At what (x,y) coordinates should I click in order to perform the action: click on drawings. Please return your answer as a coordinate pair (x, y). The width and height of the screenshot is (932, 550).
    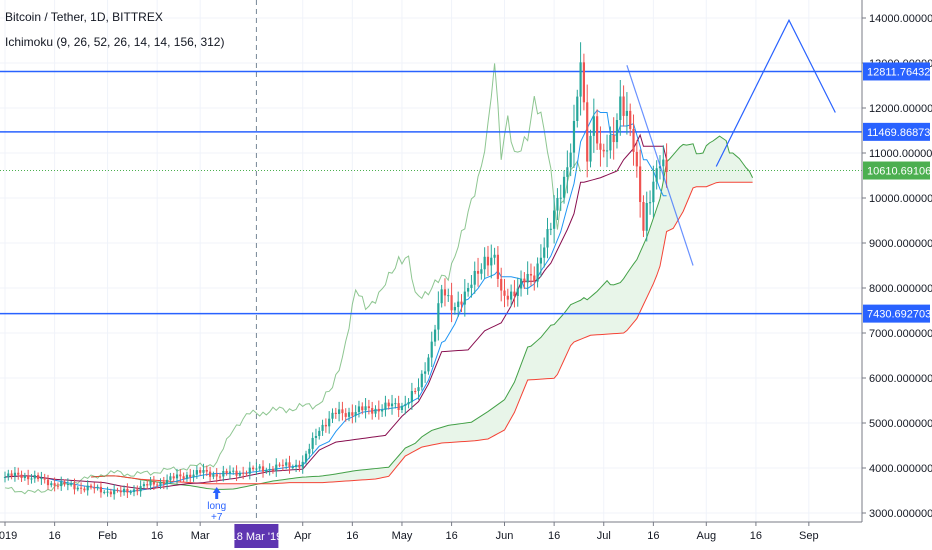
    Looking at the image, I should click on (731, 142).